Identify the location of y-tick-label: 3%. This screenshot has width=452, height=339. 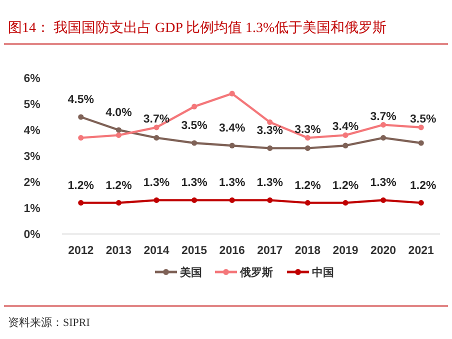
(32, 157).